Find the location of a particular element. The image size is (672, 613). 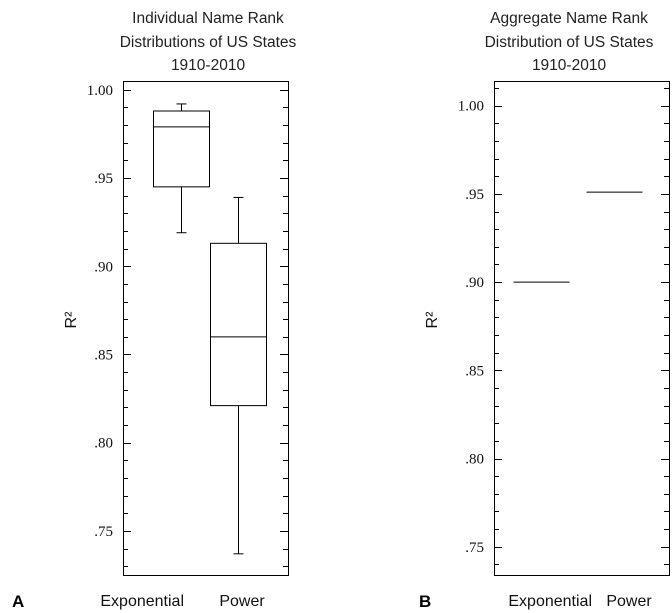

panel-b-y-axis-label: R² is located at coordinates (432, 320).